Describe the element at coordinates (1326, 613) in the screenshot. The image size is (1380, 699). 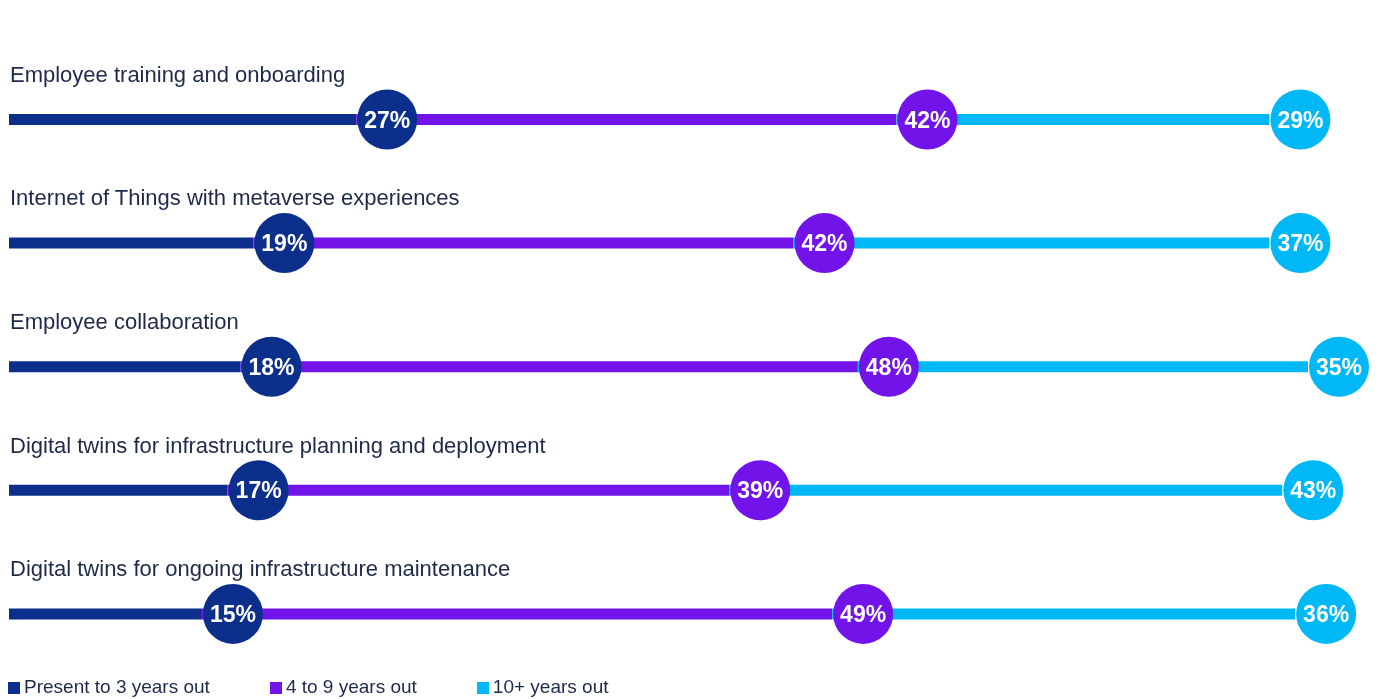
I see `data-label: 36%` at that location.